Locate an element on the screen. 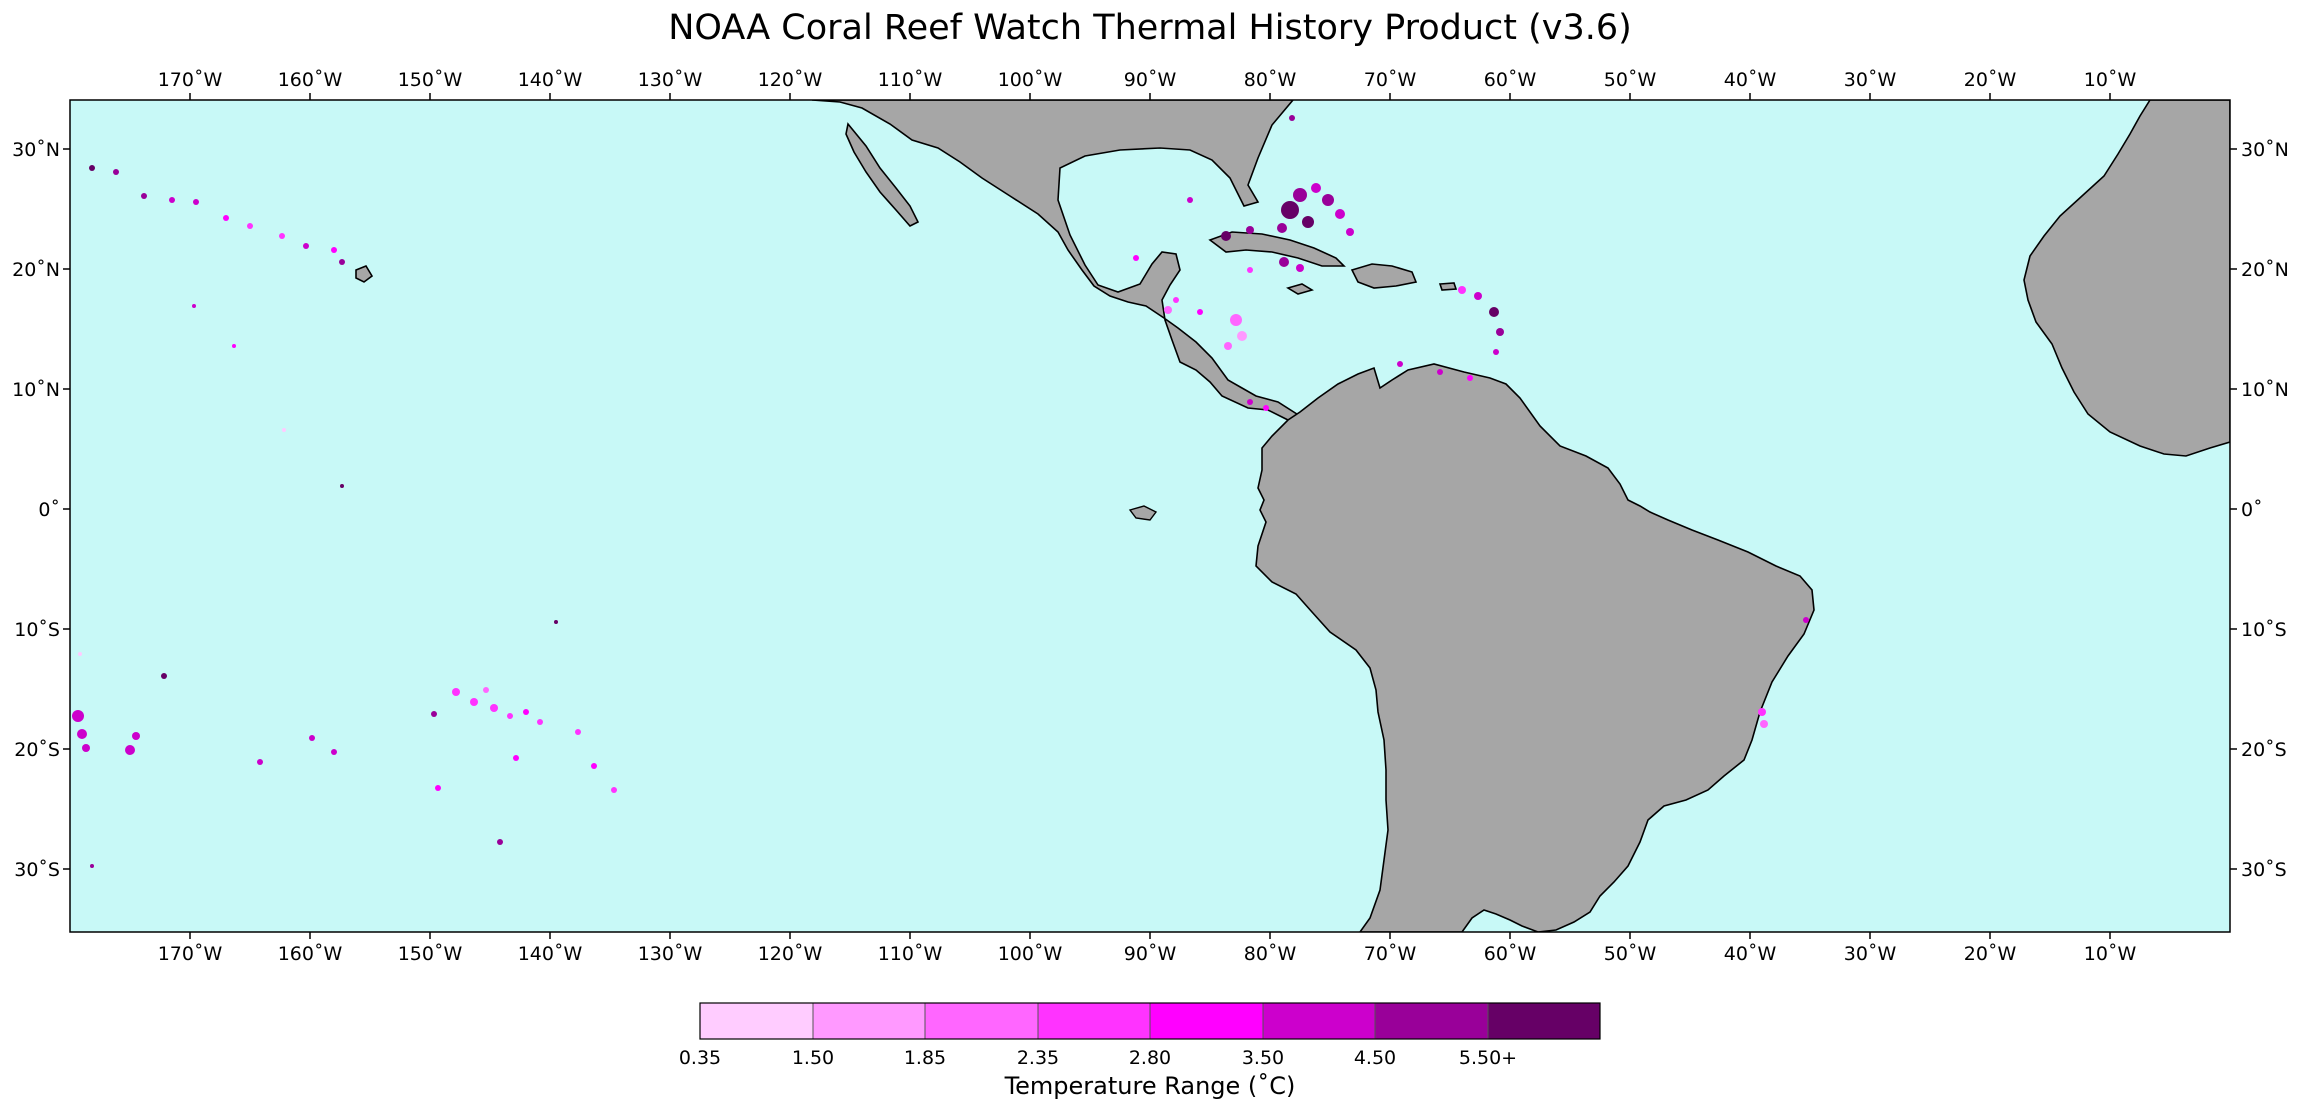 The width and height of the screenshot is (2300, 1108). land-jamaica is located at coordinates (1300, 289).